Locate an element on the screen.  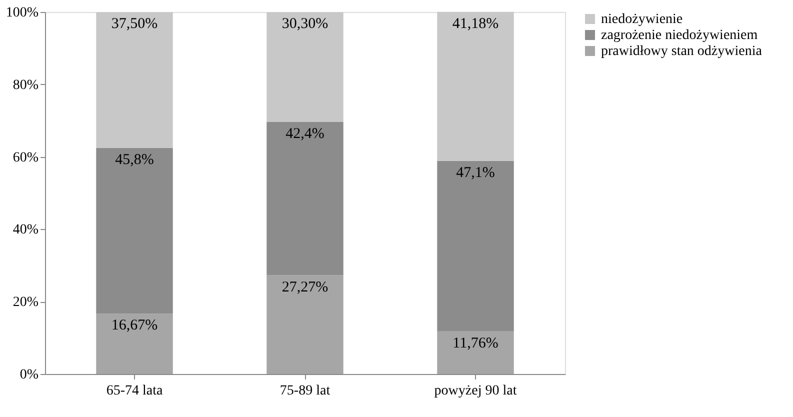
data-label: 45,8% is located at coordinates (134, 160).